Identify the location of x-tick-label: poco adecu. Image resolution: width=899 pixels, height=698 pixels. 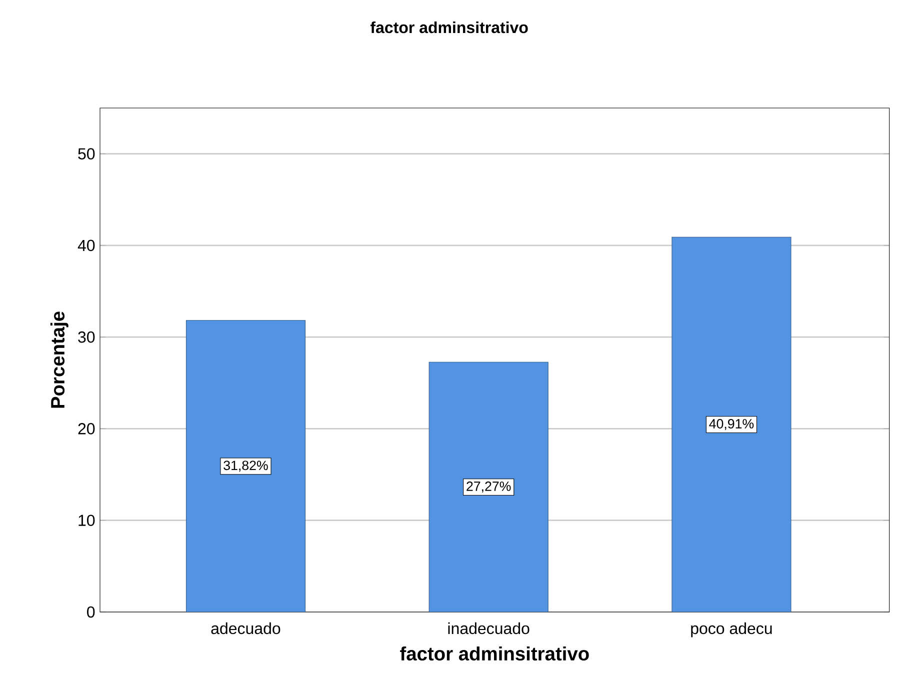
(731, 630).